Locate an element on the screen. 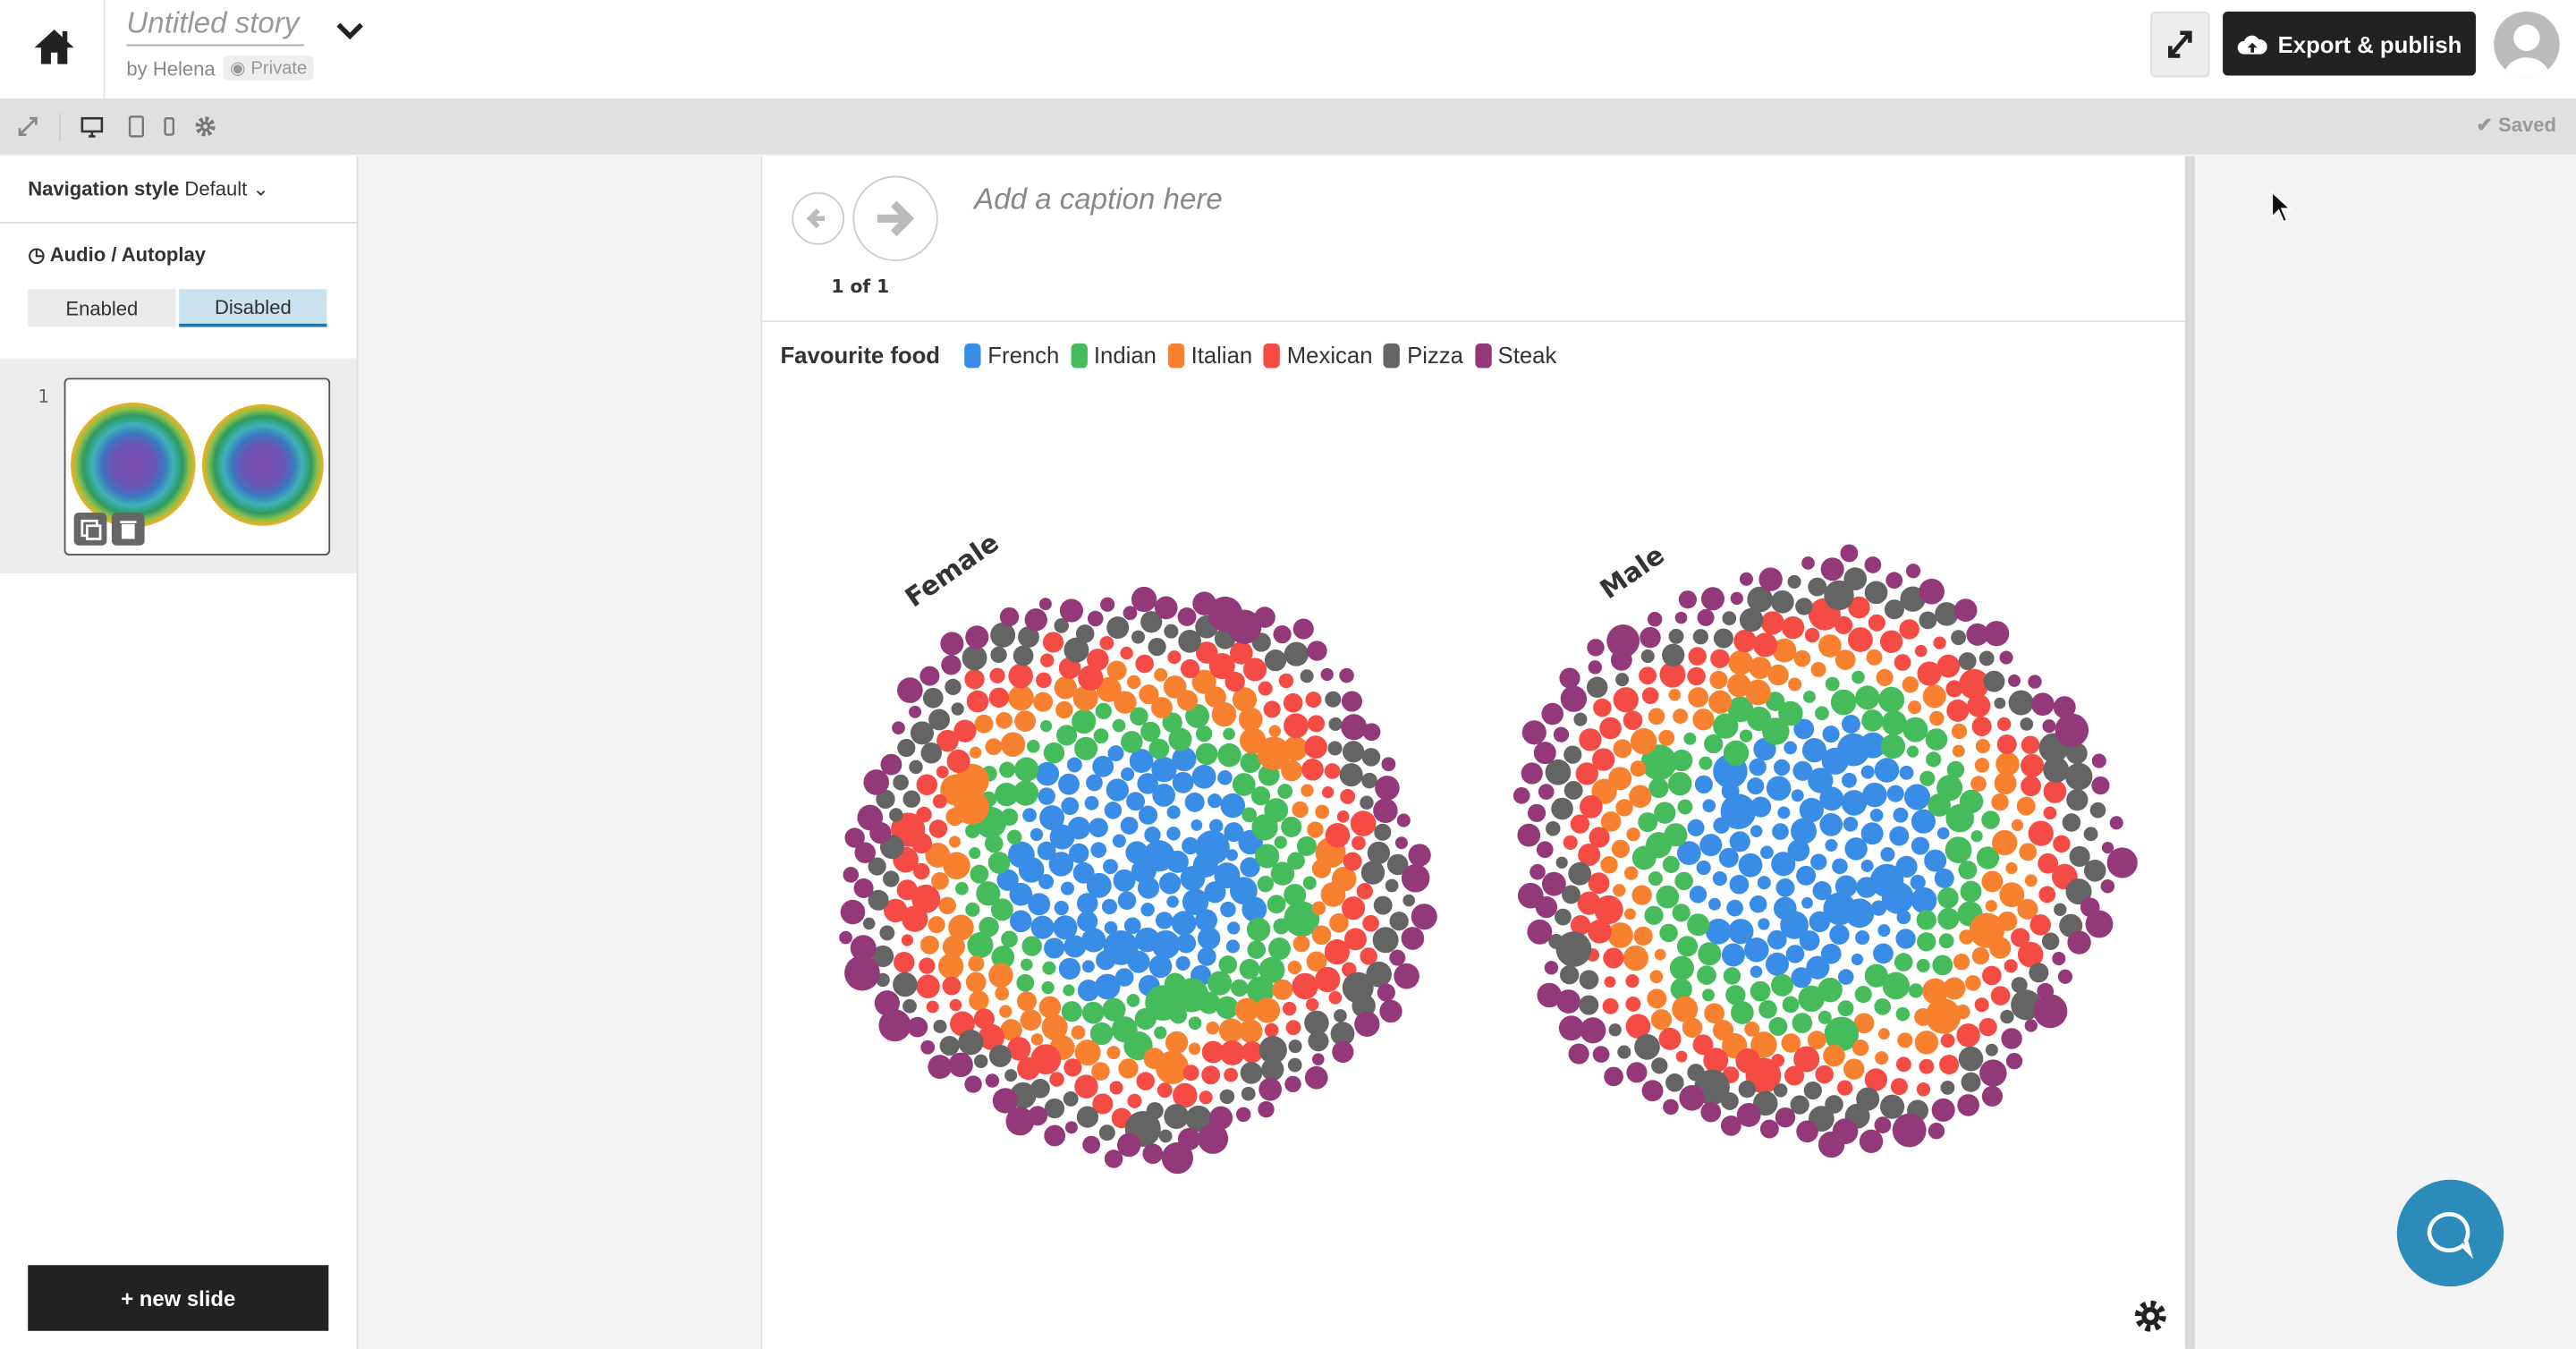 The width and height of the screenshot is (2576, 1349). gear-icon is located at coordinates (205, 127).